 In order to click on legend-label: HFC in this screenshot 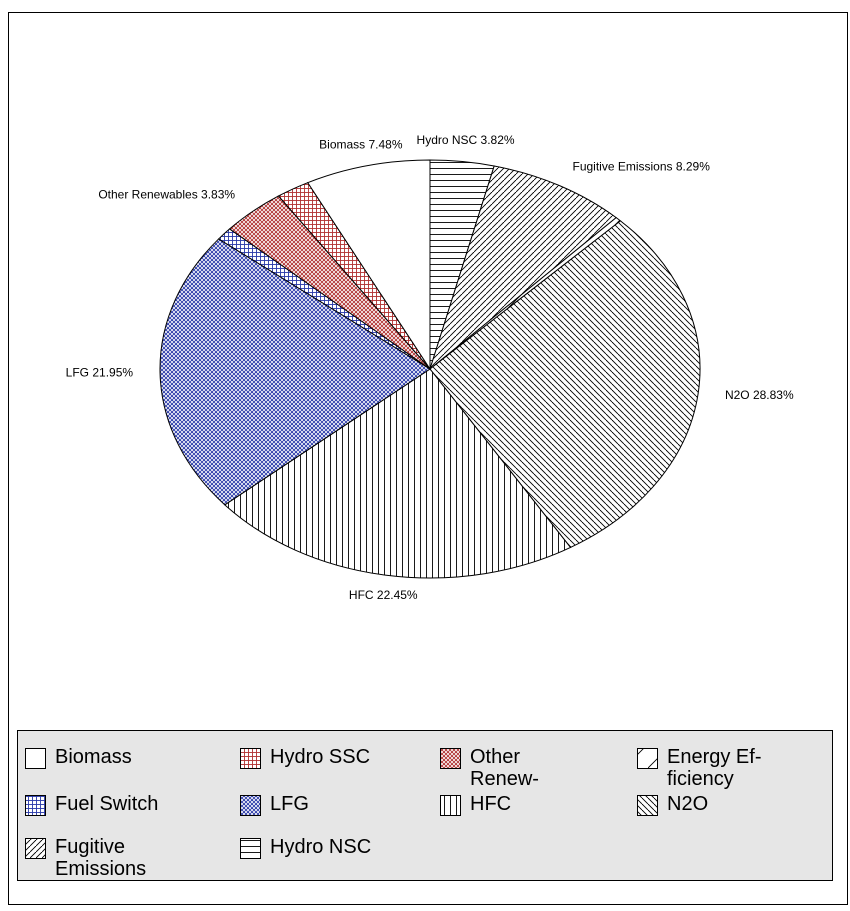, I will do `click(490, 804)`.